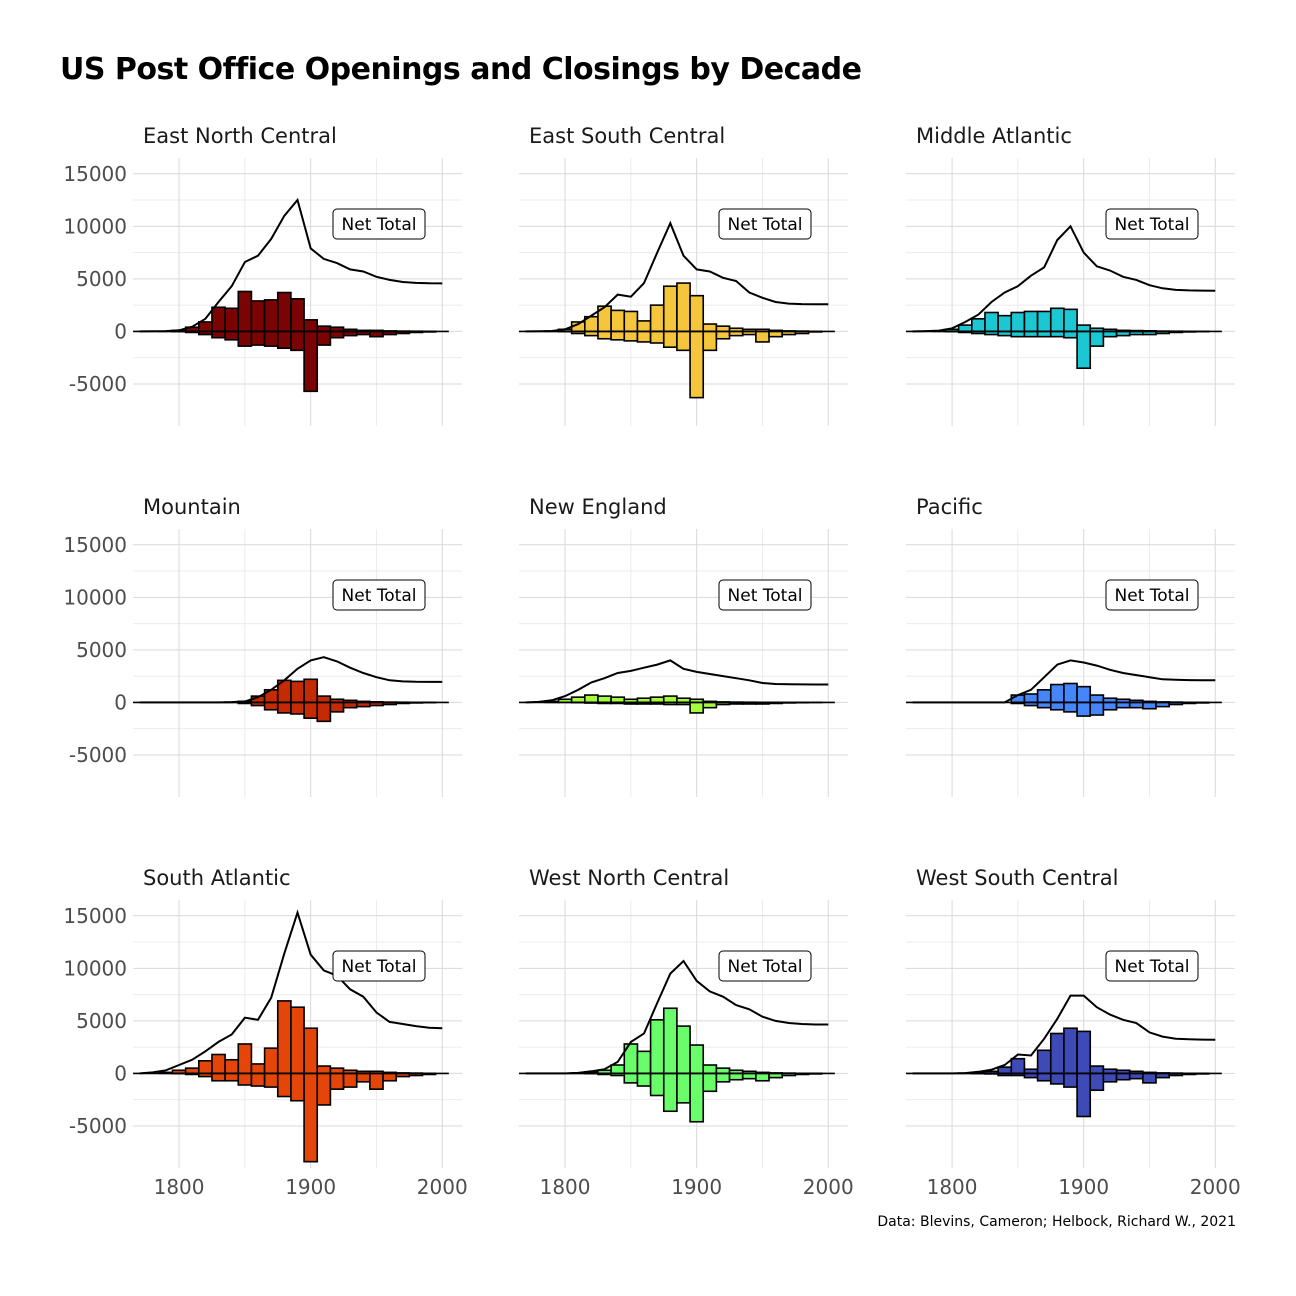 Image resolution: width=1296 pixels, height=1296 pixels. What do you see at coordinates (120, 331) in the screenshot?
I see `y-tick-label: 0` at bounding box center [120, 331].